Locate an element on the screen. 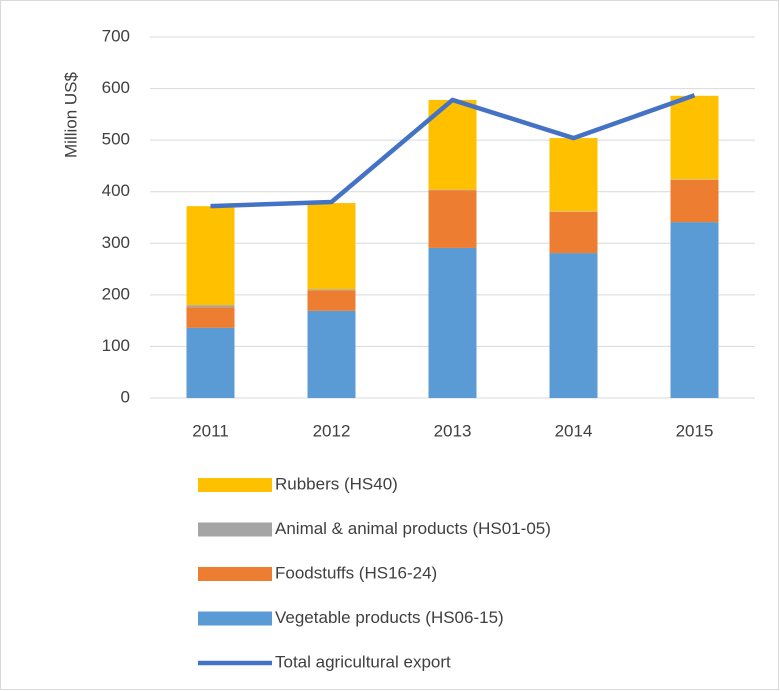  legend-label: Animal & animal products (HS01-05) is located at coordinates (413, 528).